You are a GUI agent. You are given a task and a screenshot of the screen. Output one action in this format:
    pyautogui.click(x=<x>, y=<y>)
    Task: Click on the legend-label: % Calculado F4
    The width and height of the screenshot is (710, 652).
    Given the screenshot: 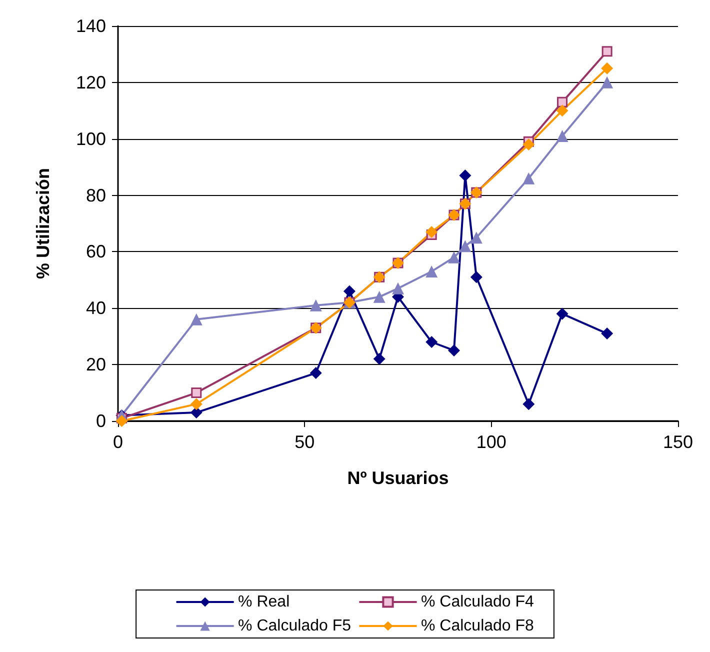 What is the action you would take?
    pyautogui.click(x=477, y=602)
    